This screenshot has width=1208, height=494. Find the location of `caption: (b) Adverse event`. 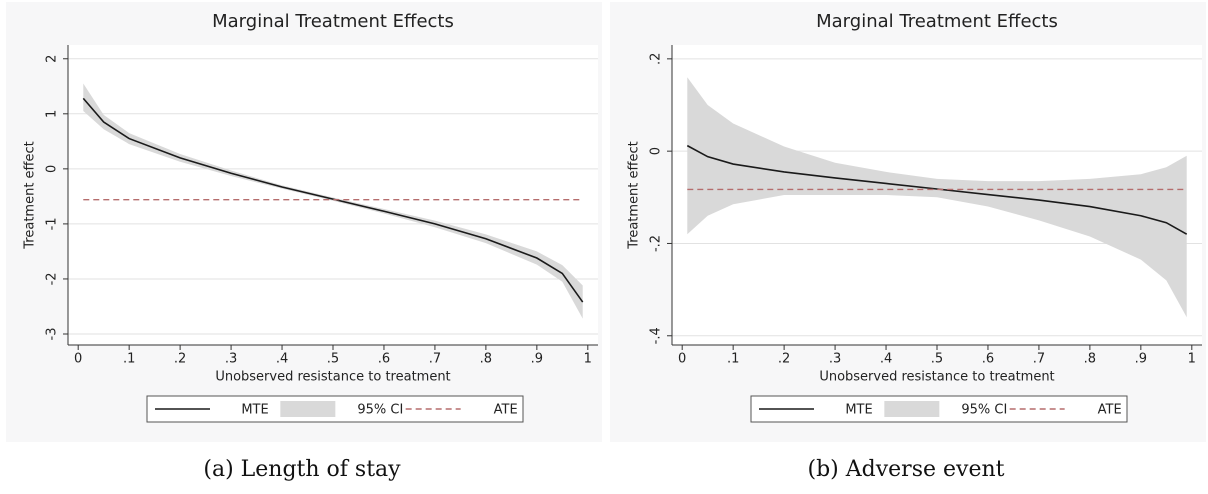

caption: (b) Adverse event is located at coordinates (906, 469).